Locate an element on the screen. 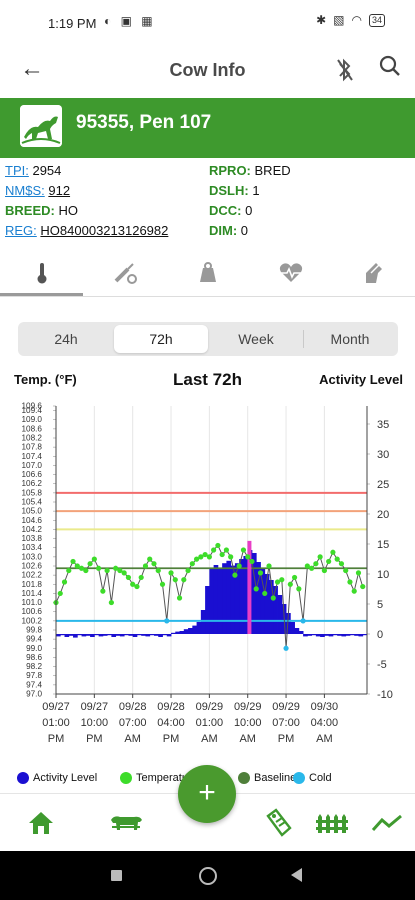  chart-legend: Activity Level Temperature Baseline Cold is located at coordinates (207, 779).